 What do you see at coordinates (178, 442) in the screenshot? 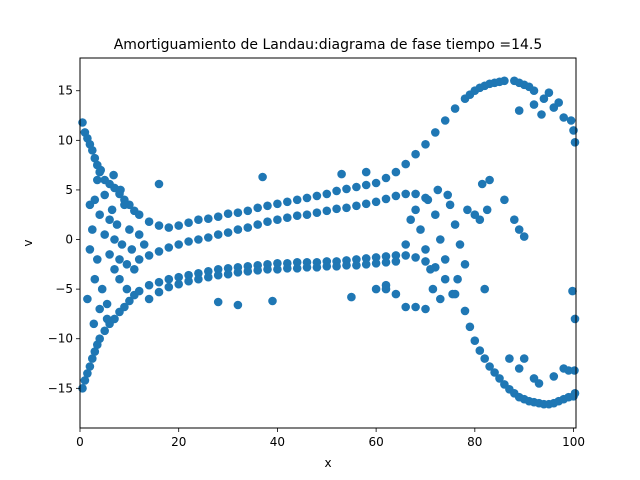
I see `x-tick-label: 20` at bounding box center [178, 442].